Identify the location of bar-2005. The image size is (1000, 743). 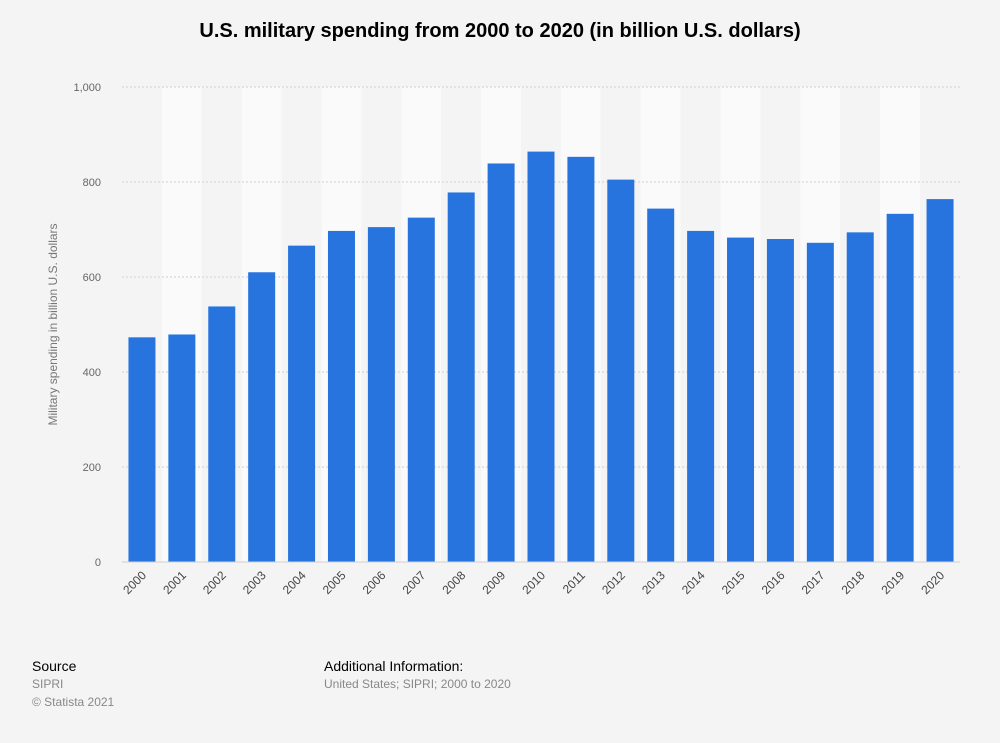
(341, 396).